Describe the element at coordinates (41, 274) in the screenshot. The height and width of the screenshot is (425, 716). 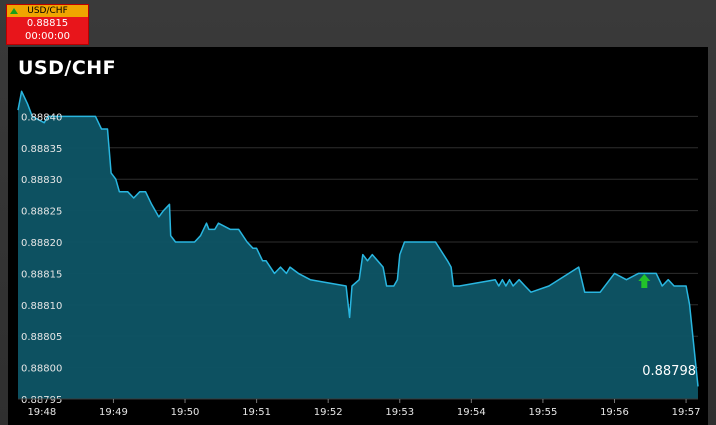
I see `y-tick-label: 0.88815` at that location.